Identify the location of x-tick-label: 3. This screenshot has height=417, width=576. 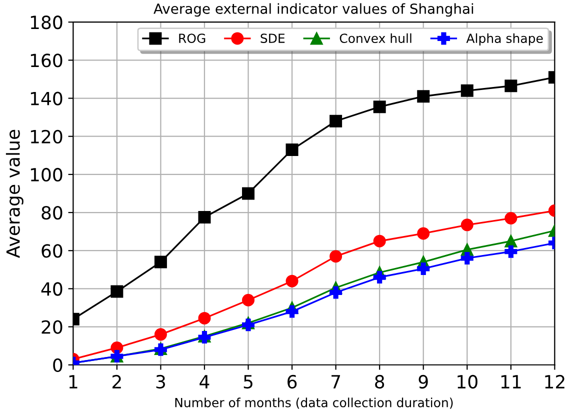
(160, 381).